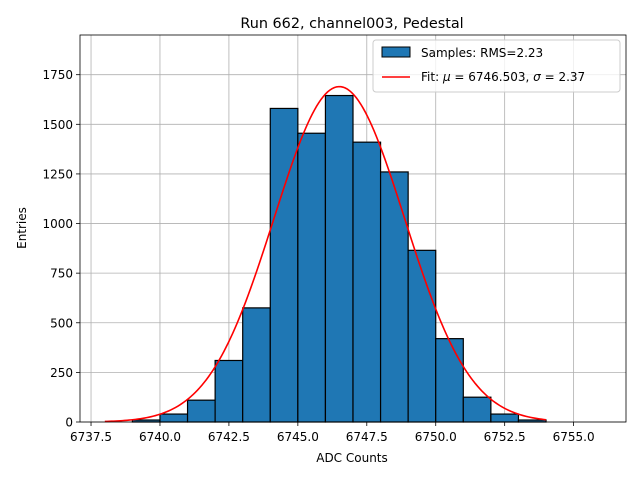 This screenshot has width=640, height=480. What do you see at coordinates (482, 53) in the screenshot?
I see `legend-samples-label: Samples: RMS=2.23` at bounding box center [482, 53].